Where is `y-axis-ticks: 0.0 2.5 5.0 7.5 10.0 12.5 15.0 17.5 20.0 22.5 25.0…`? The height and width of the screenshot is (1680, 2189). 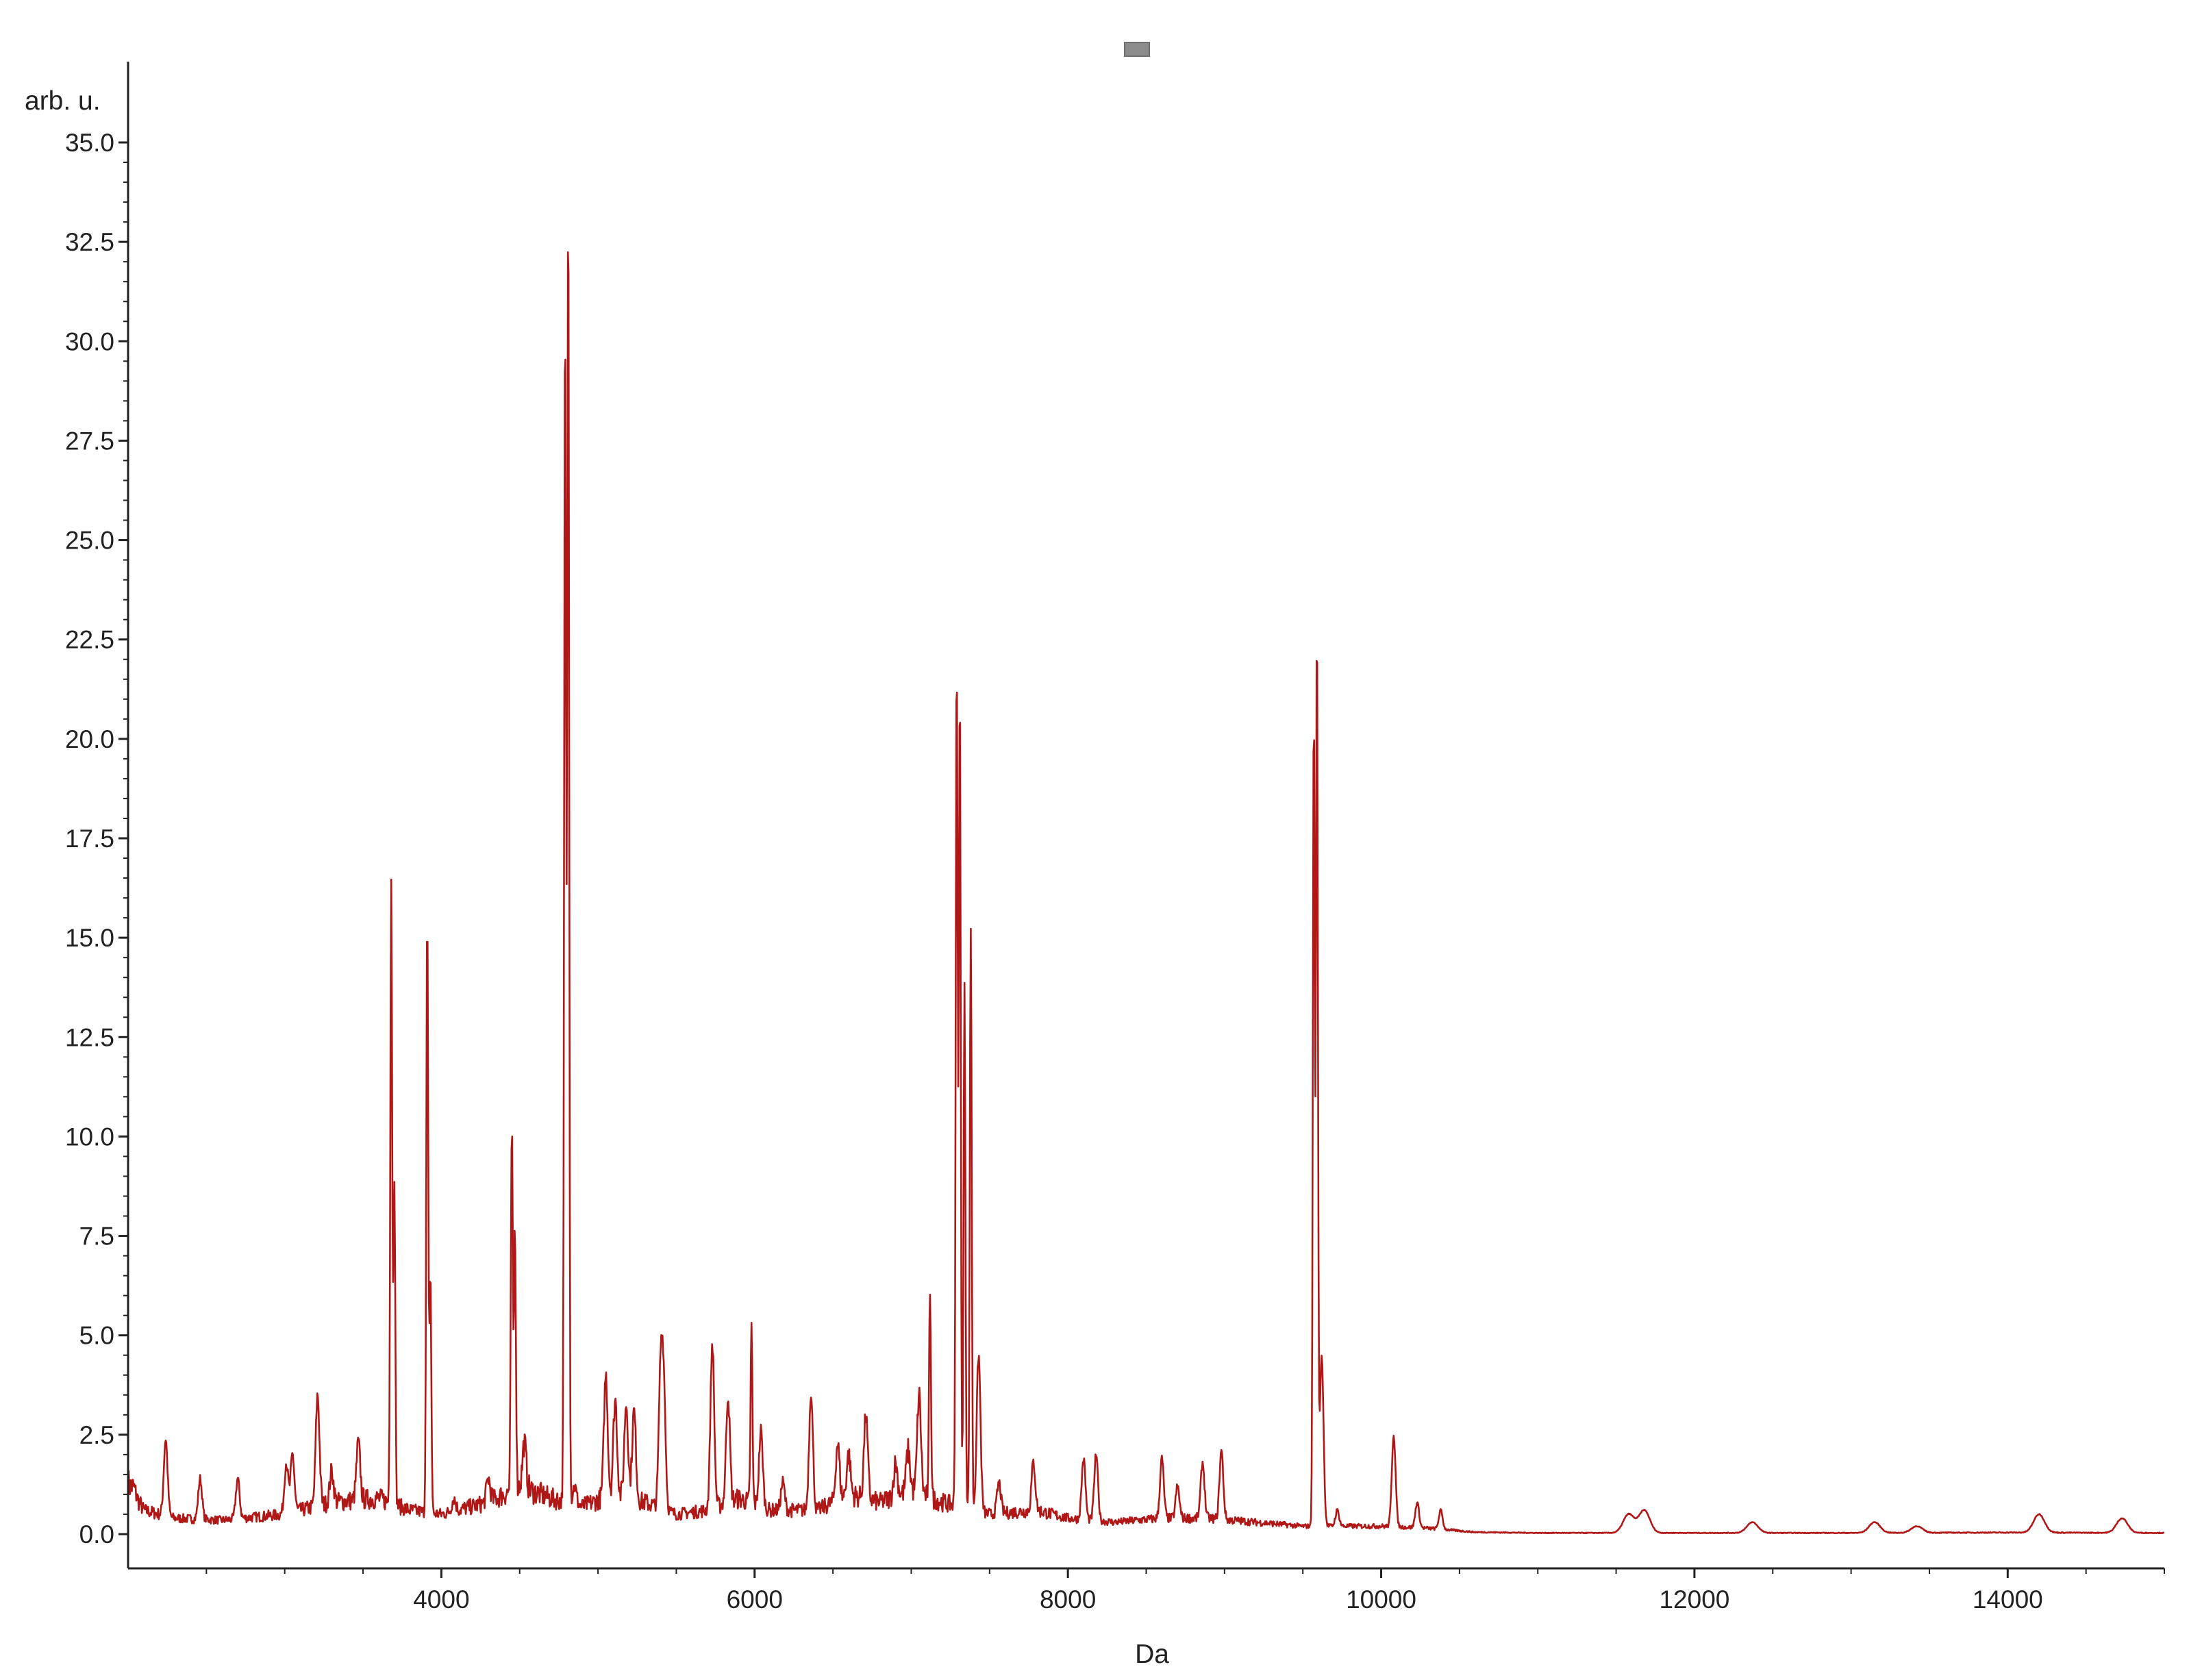
y-axis-ticks: 0.0 2.5 5.0 7.5 10.0 12.5 15.0 17.5 20.0 22.5 25.0… is located at coordinates (96, 839).